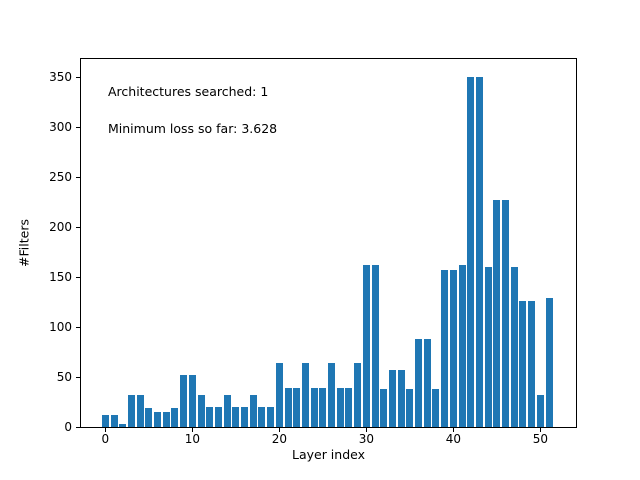 This screenshot has width=640, height=480. Describe the element at coordinates (279, 439) in the screenshot. I see `x-tick-label: 20` at that location.